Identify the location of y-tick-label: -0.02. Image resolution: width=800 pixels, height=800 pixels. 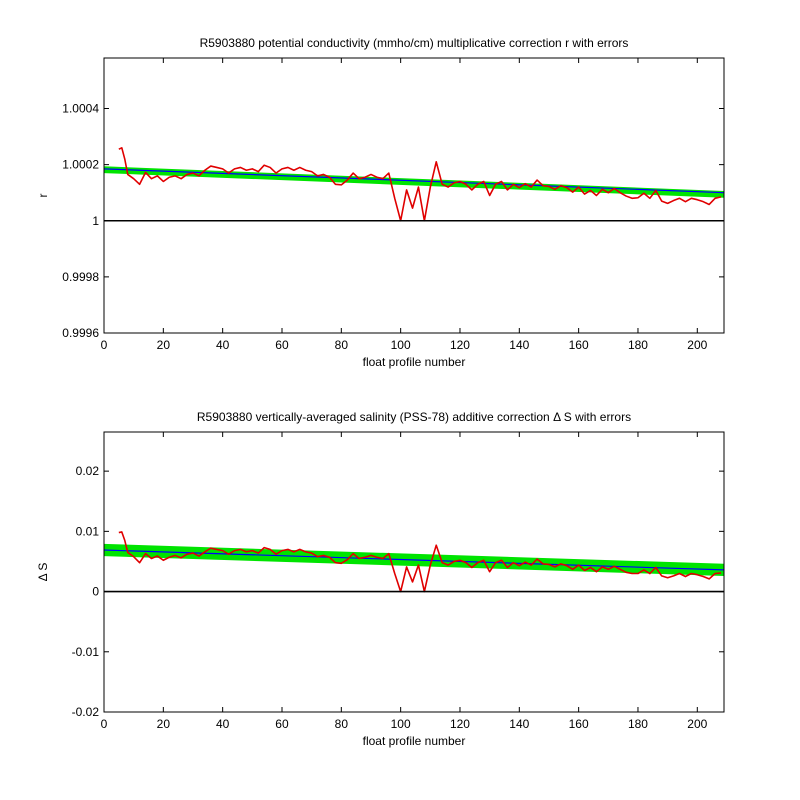
(86, 712).